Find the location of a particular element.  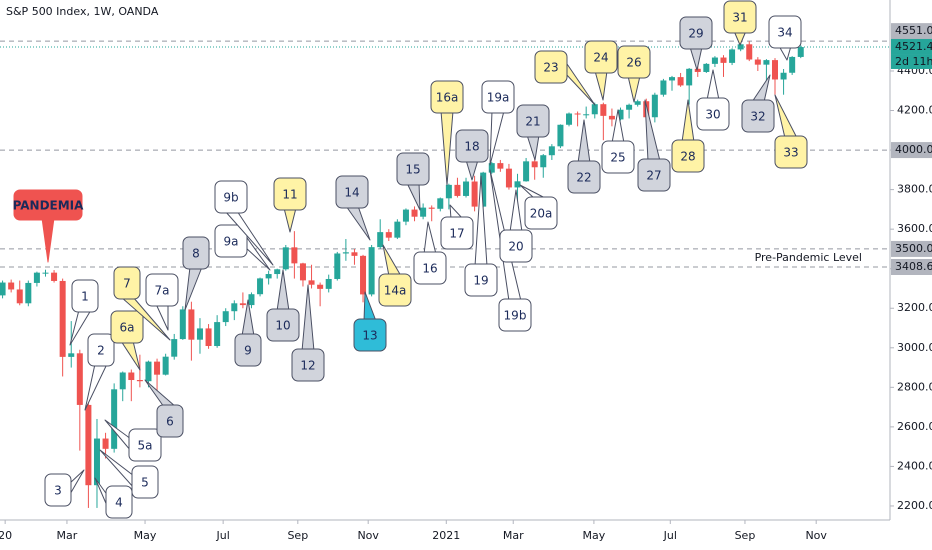

y-tick-label: 3600.0 is located at coordinates (914, 228).